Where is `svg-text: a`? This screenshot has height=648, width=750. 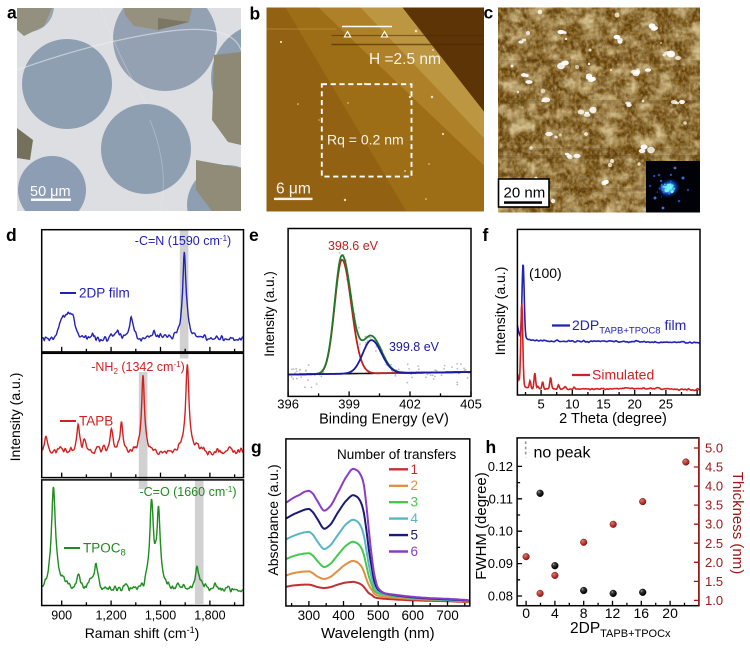
svg-text: a is located at coordinates (12, 13).